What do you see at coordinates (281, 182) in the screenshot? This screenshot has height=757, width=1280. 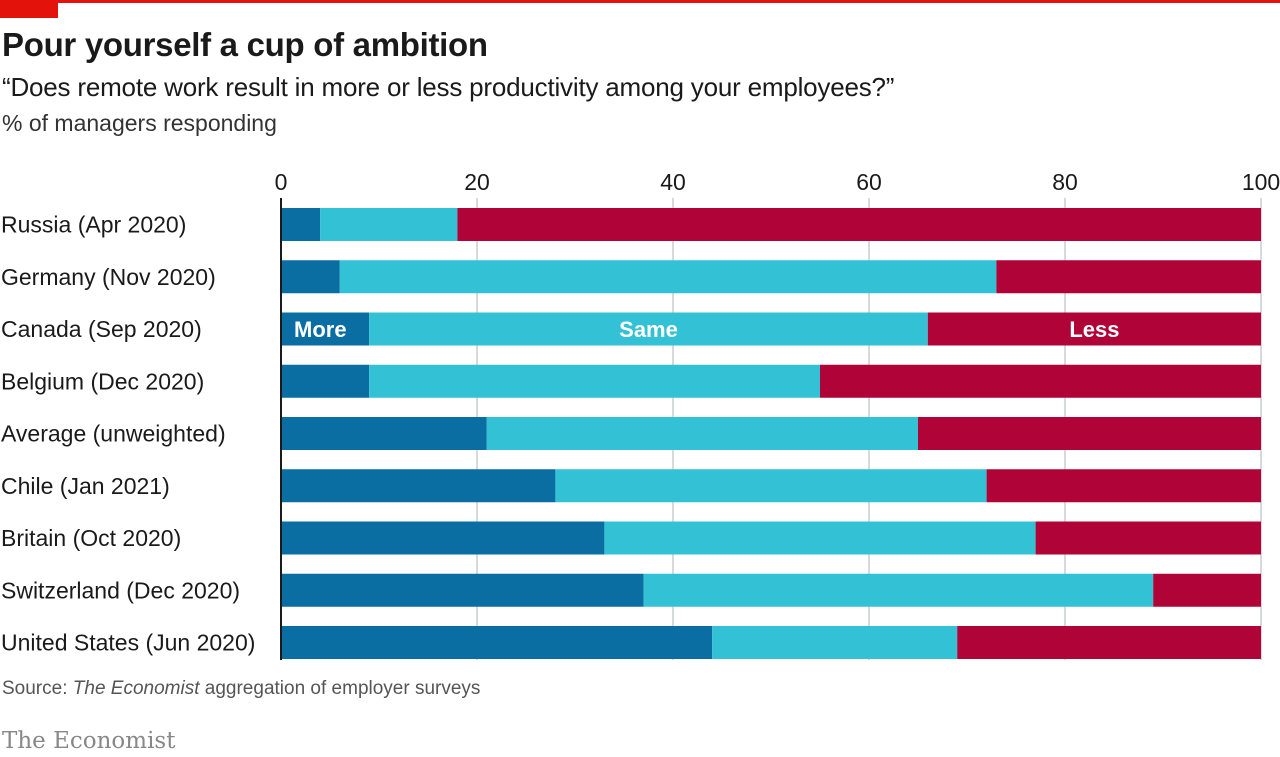 I see `x-tick-label: 0` at bounding box center [281, 182].